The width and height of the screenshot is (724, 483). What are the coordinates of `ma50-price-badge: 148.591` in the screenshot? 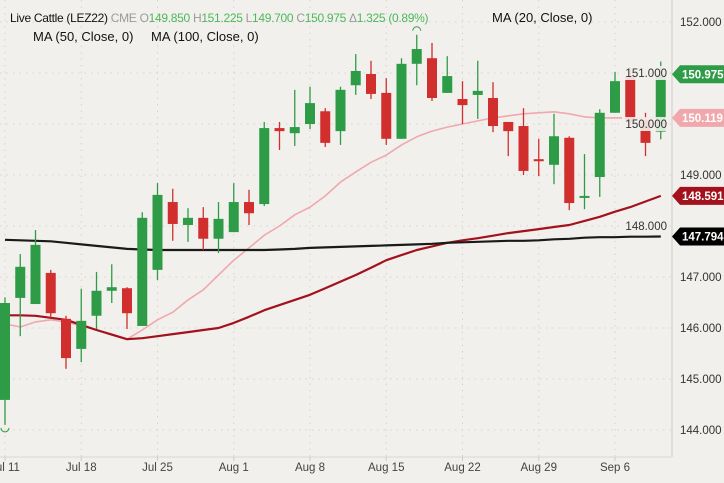 It's located at (703, 197).